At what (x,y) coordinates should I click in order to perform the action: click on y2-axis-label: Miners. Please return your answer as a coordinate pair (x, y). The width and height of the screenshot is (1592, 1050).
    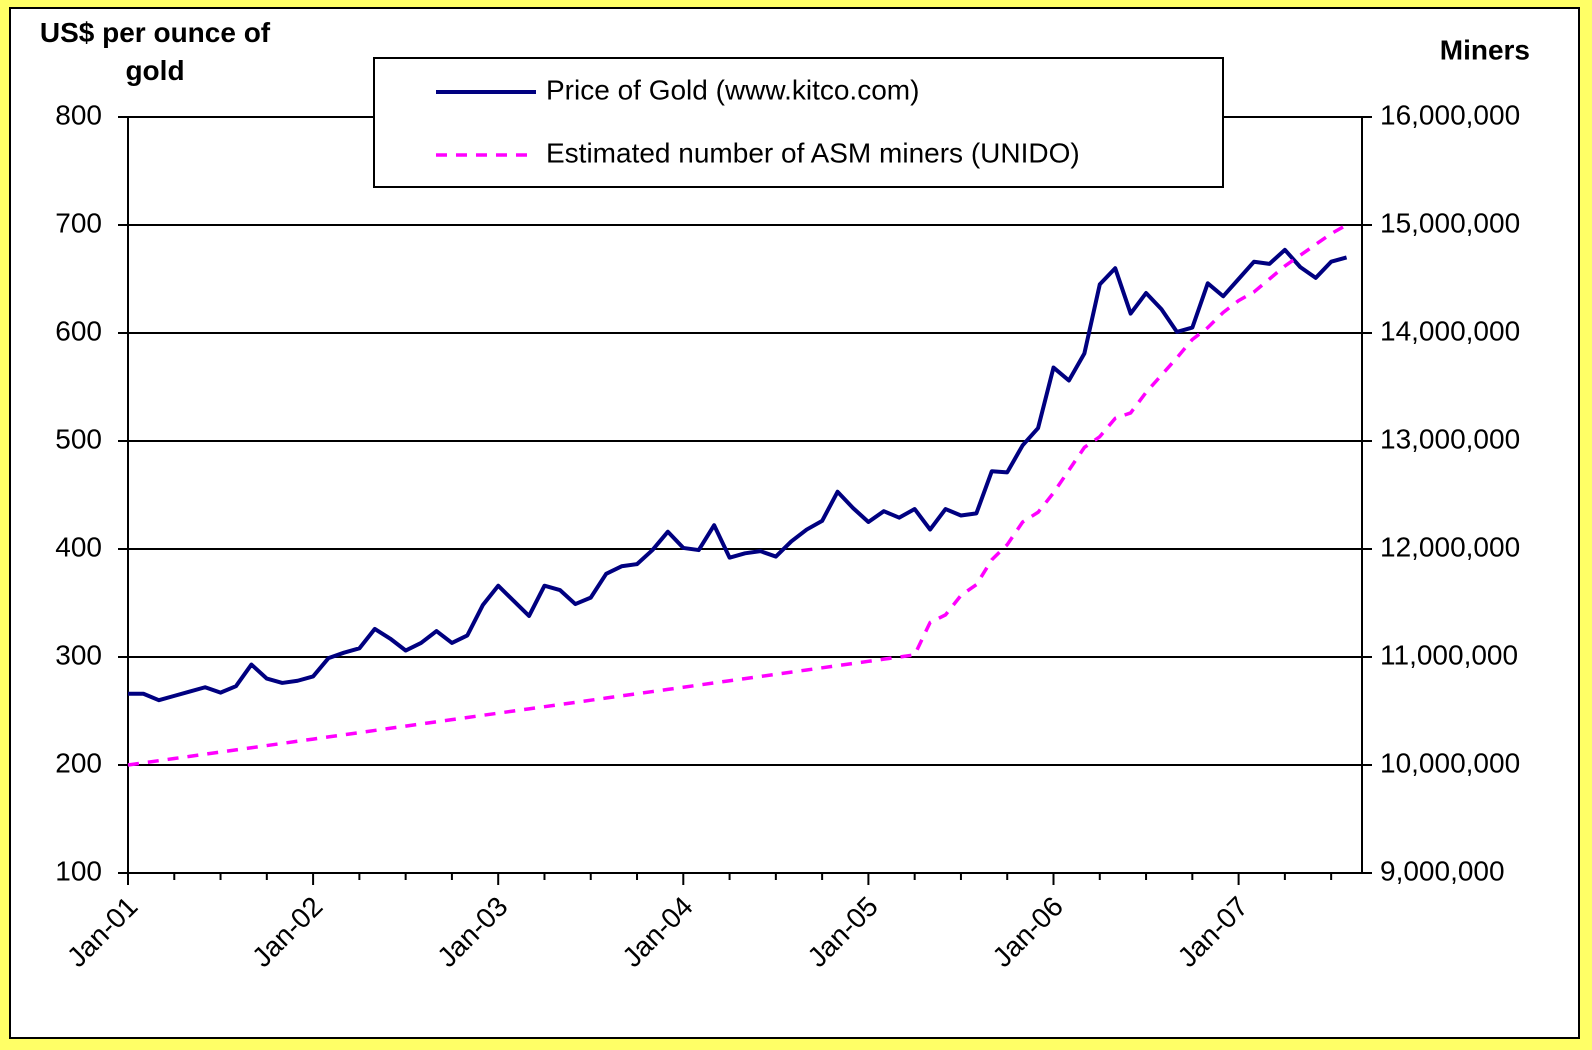
    Looking at the image, I should click on (1485, 49).